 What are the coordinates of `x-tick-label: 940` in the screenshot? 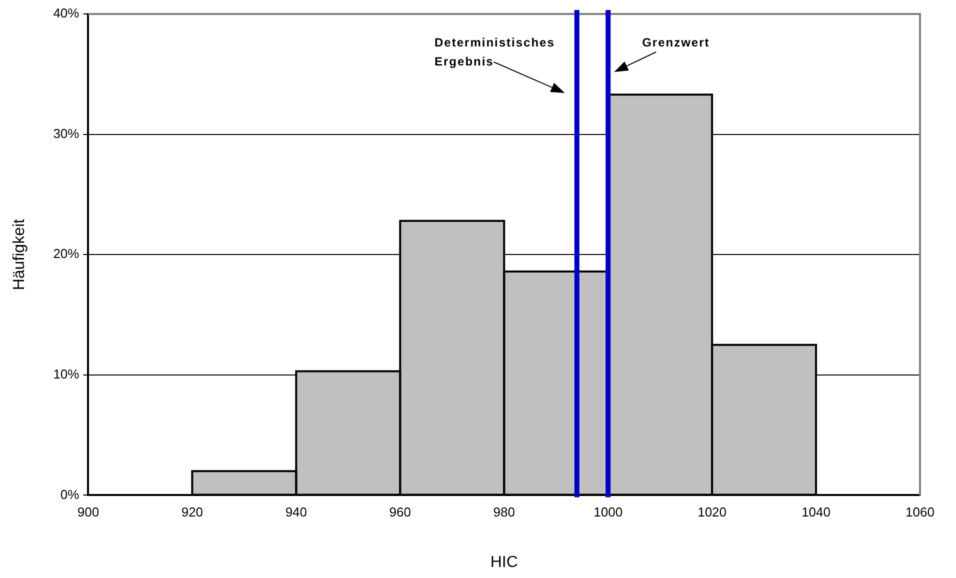 It's located at (296, 512).